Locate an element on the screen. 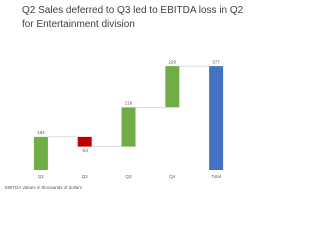 This screenshot has height=240, width=320. x-tick-label: Total is located at coordinates (216, 176).